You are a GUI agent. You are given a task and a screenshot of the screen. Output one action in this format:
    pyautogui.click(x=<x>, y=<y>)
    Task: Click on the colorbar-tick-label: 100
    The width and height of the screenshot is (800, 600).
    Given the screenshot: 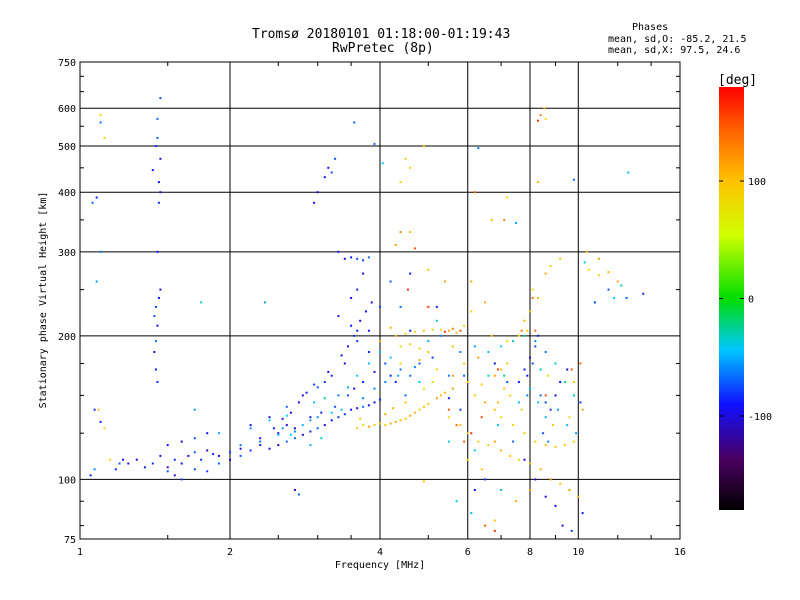 What is the action you would take?
    pyautogui.click(x=757, y=182)
    